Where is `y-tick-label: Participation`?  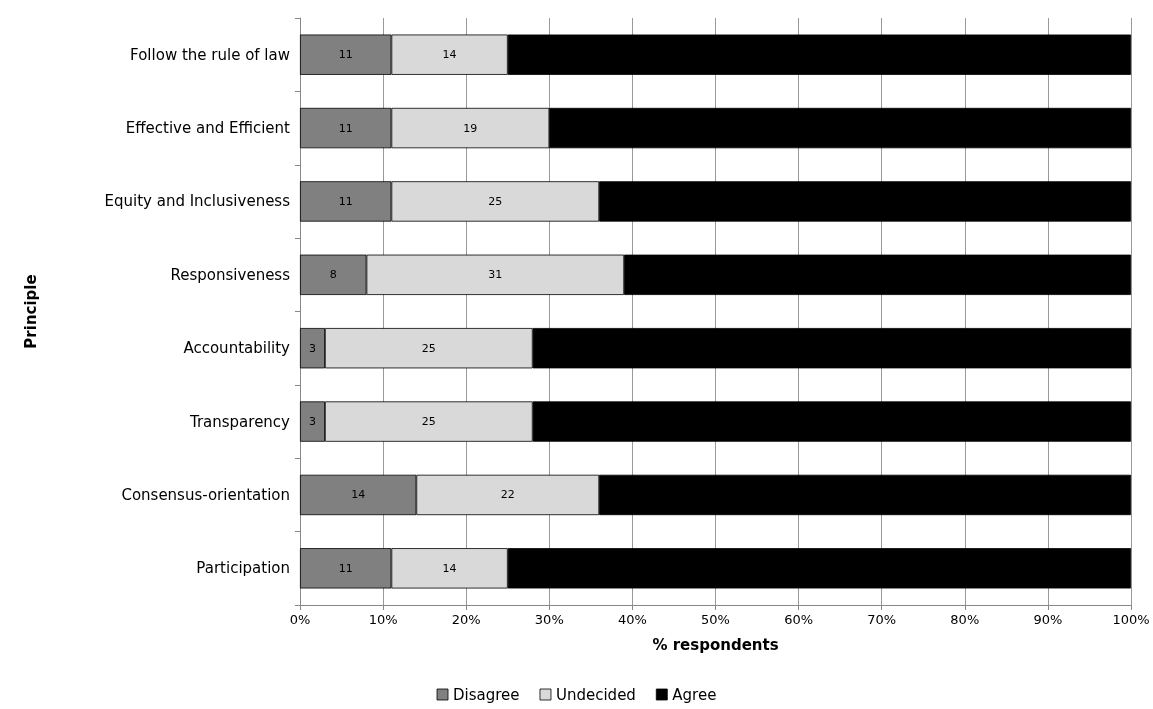
y-tick-label: Participation is located at coordinates (243, 568).